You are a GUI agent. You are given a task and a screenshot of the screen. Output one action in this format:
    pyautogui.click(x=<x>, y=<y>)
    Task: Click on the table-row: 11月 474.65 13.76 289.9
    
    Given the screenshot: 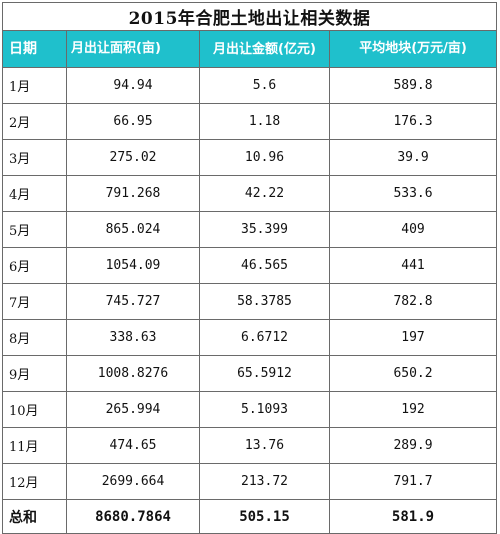 What is the action you would take?
    pyautogui.click(x=250, y=445)
    